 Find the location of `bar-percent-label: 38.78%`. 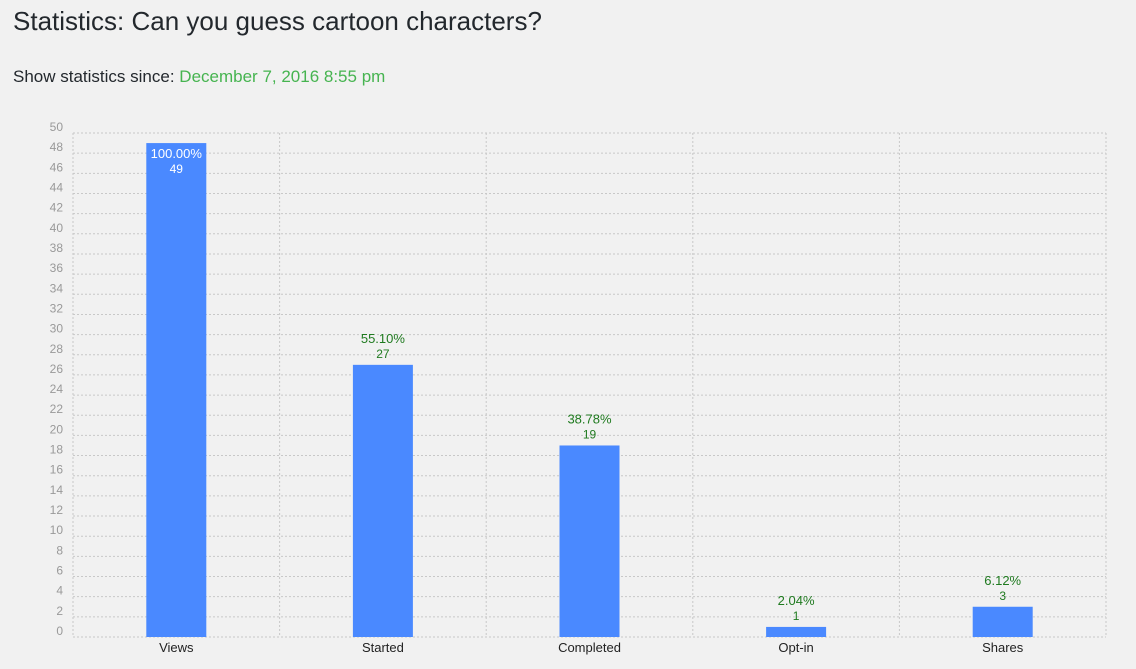

bar-percent-label: 38.78% is located at coordinates (589, 418).